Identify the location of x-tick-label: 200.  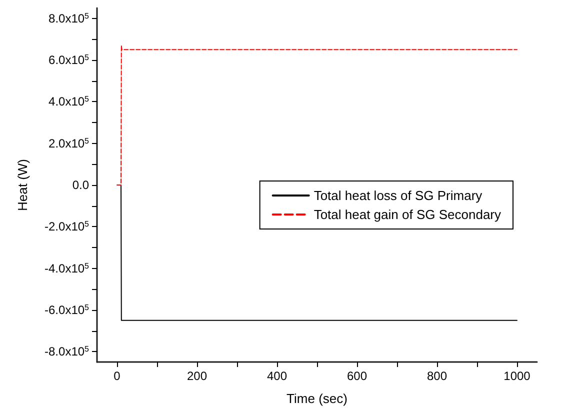
(197, 376).